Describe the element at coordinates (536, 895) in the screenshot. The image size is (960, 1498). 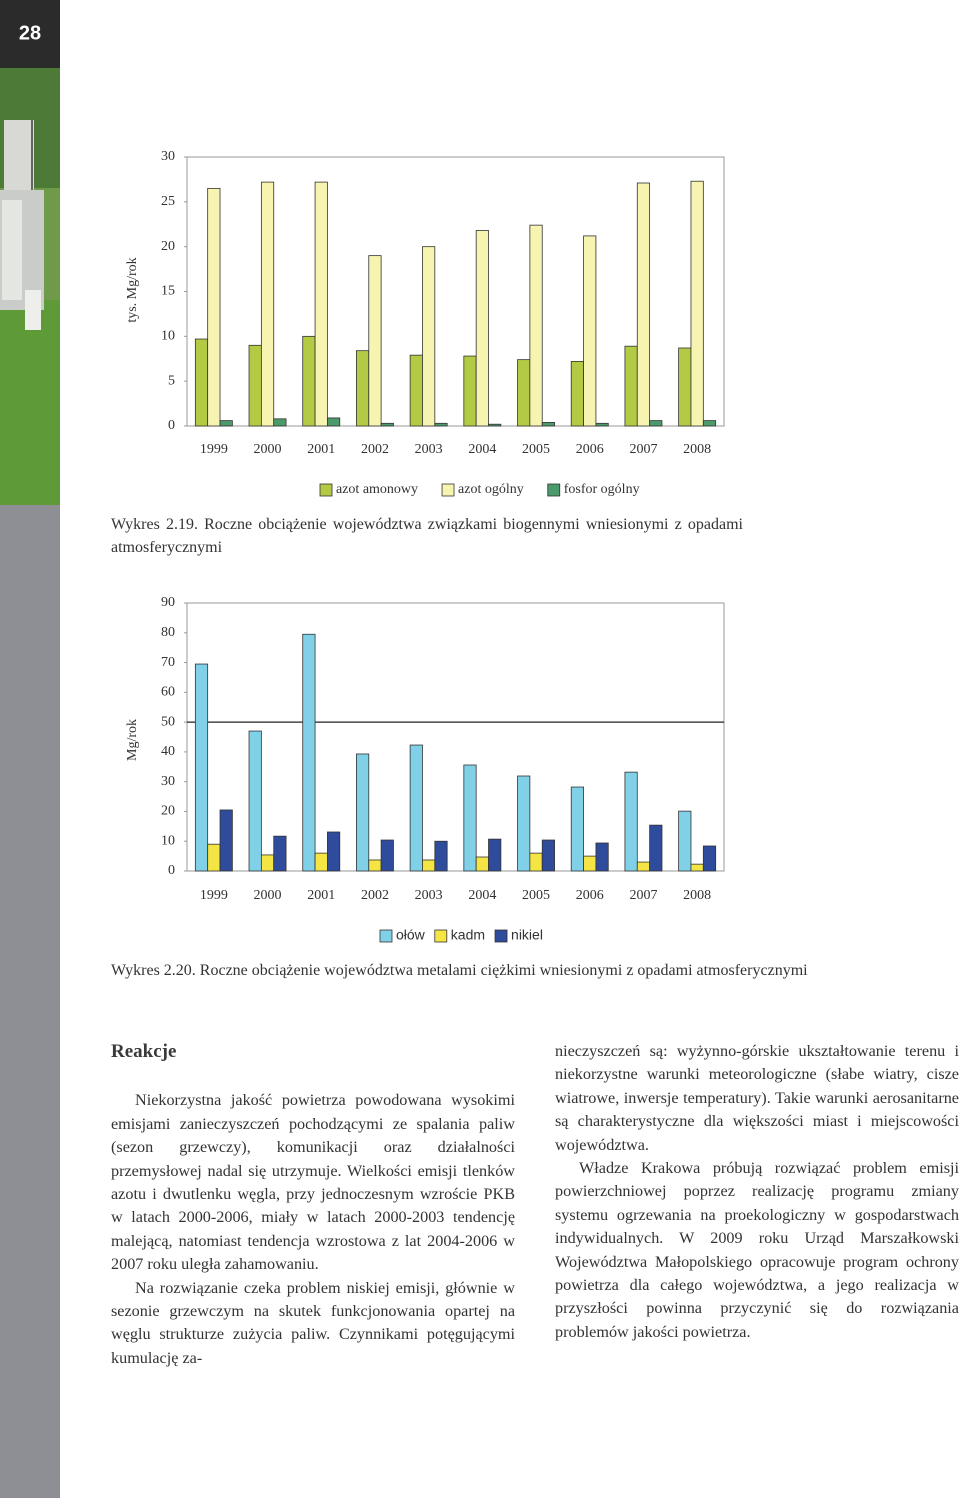
I see `x-tick-label: 2005` at that location.